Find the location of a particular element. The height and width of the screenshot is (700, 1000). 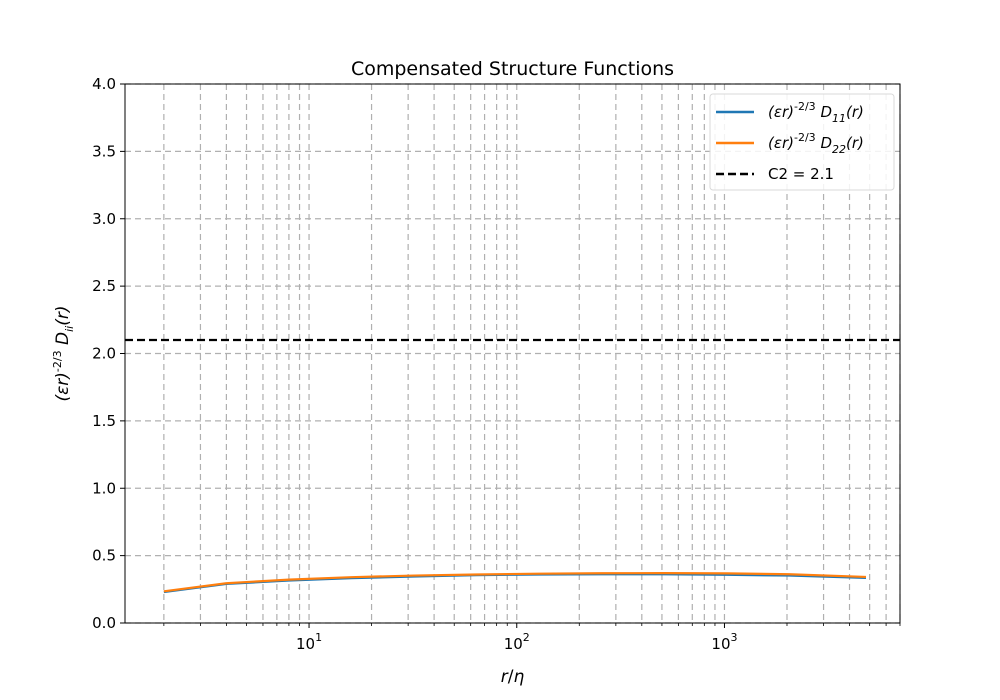

x-tick-label: 10³ is located at coordinates (724, 642).